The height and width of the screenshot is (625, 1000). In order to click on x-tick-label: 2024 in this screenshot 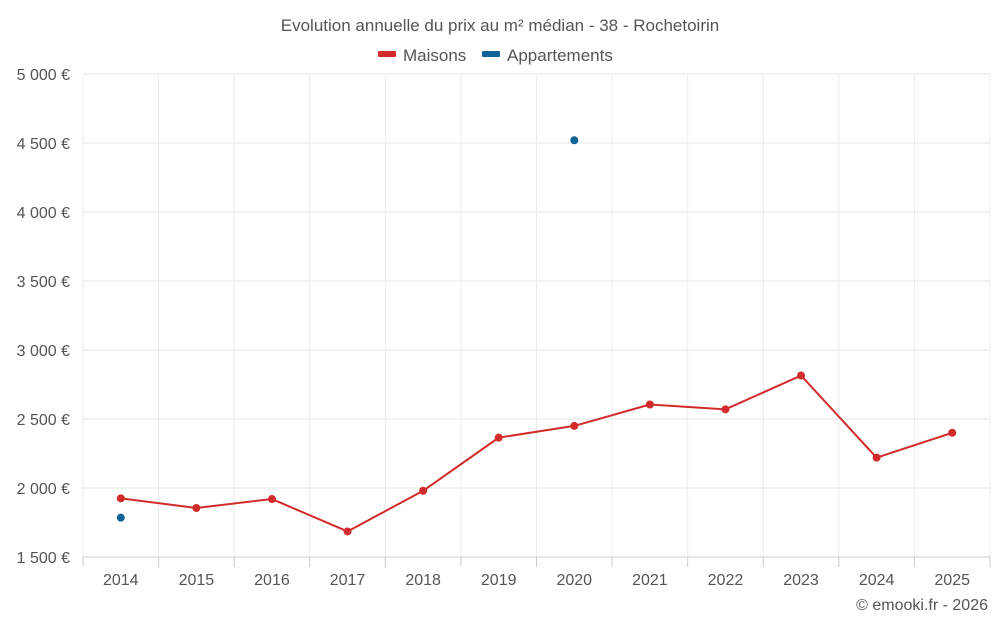, I will do `click(877, 580)`.